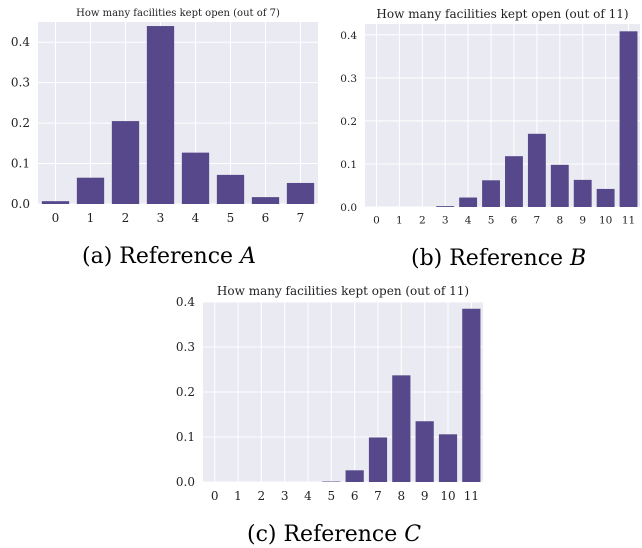  What do you see at coordinates (56, 218) in the screenshot?
I see `xtick-label-a: 0` at bounding box center [56, 218].